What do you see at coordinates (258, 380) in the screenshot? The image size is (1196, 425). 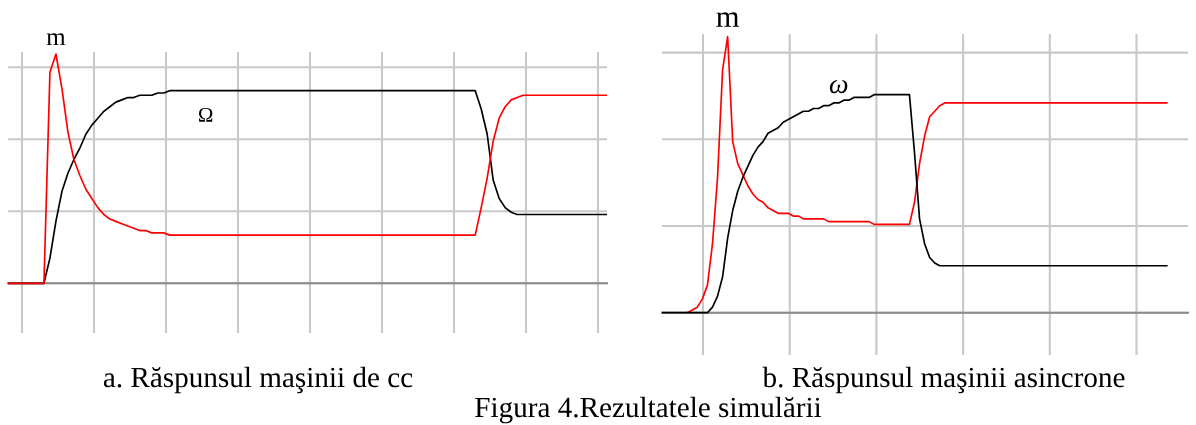 I see `text: a. Răspunsul maşinii de cc` at bounding box center [258, 380].